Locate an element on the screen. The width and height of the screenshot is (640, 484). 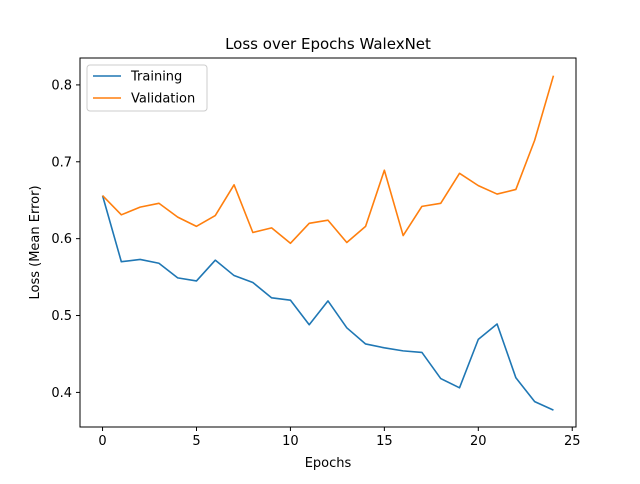
legend-label-training: Training is located at coordinates (156, 77).